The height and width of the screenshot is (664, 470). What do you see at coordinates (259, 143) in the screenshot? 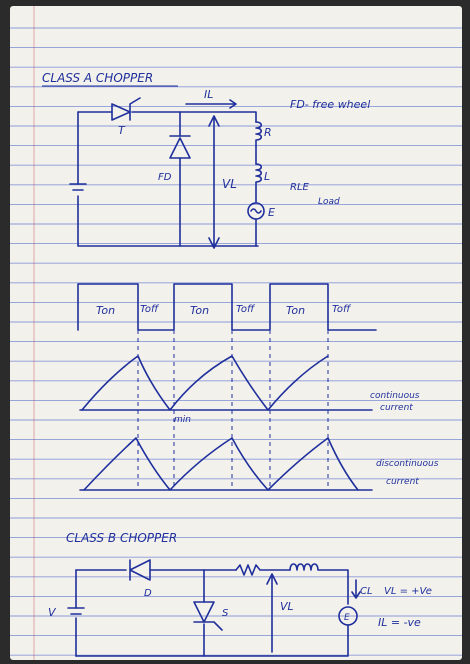
I see `resistor-symbol` at bounding box center [259, 143].